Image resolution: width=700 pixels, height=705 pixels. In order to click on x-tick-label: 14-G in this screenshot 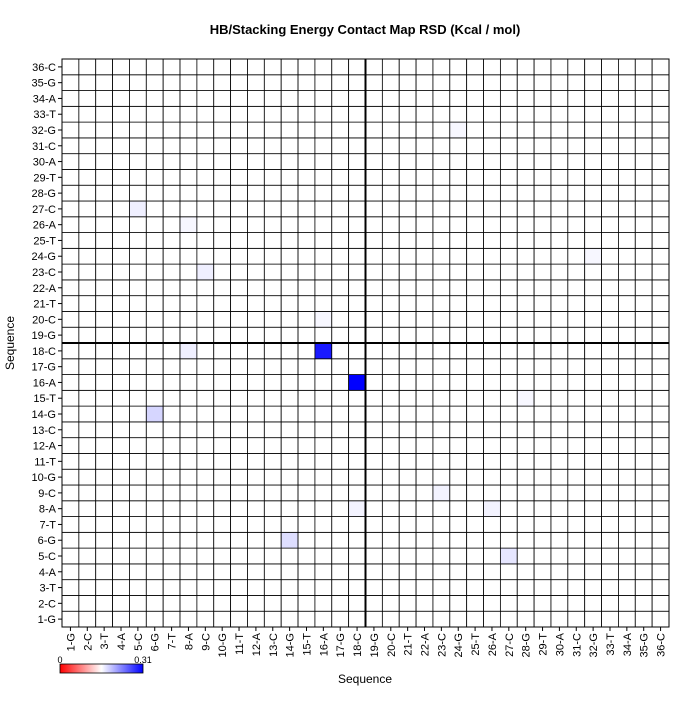, I will do `click(291, 645)`.